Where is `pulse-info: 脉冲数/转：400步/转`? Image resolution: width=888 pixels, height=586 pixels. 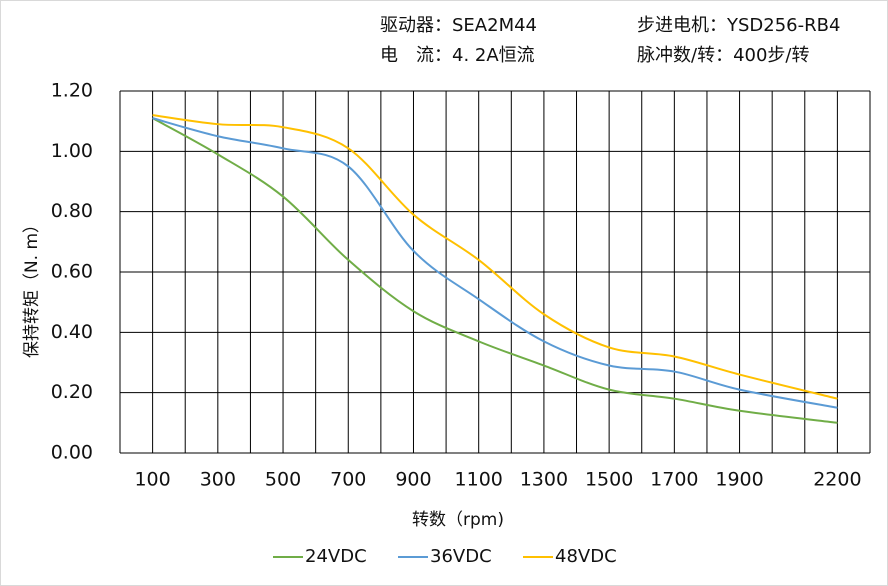 pulse-info: 脉冲数/转：400步/转 is located at coordinates (723, 55).